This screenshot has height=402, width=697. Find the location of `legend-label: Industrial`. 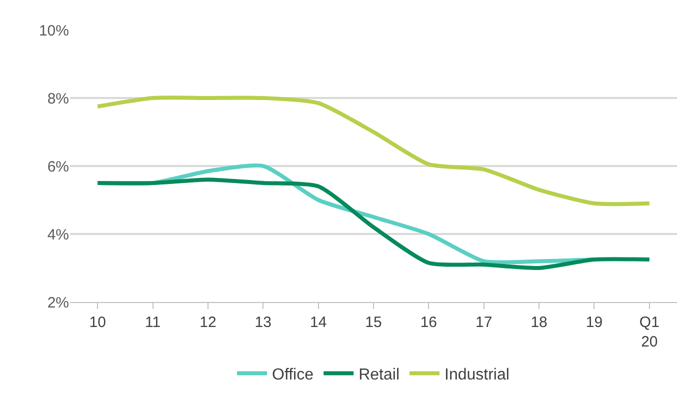

legend-label: Industrial is located at coordinates (477, 375).